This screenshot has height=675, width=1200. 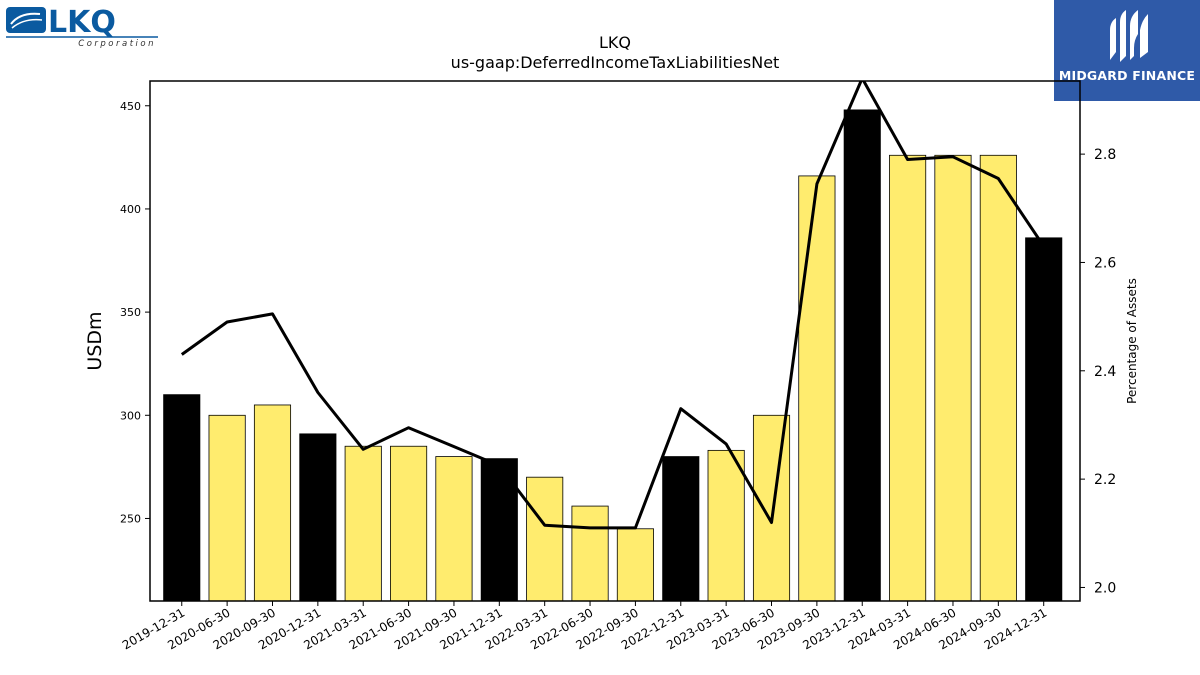 What do you see at coordinates (130, 106) in the screenshot?
I see `y-tick-label: 450` at bounding box center [130, 106].